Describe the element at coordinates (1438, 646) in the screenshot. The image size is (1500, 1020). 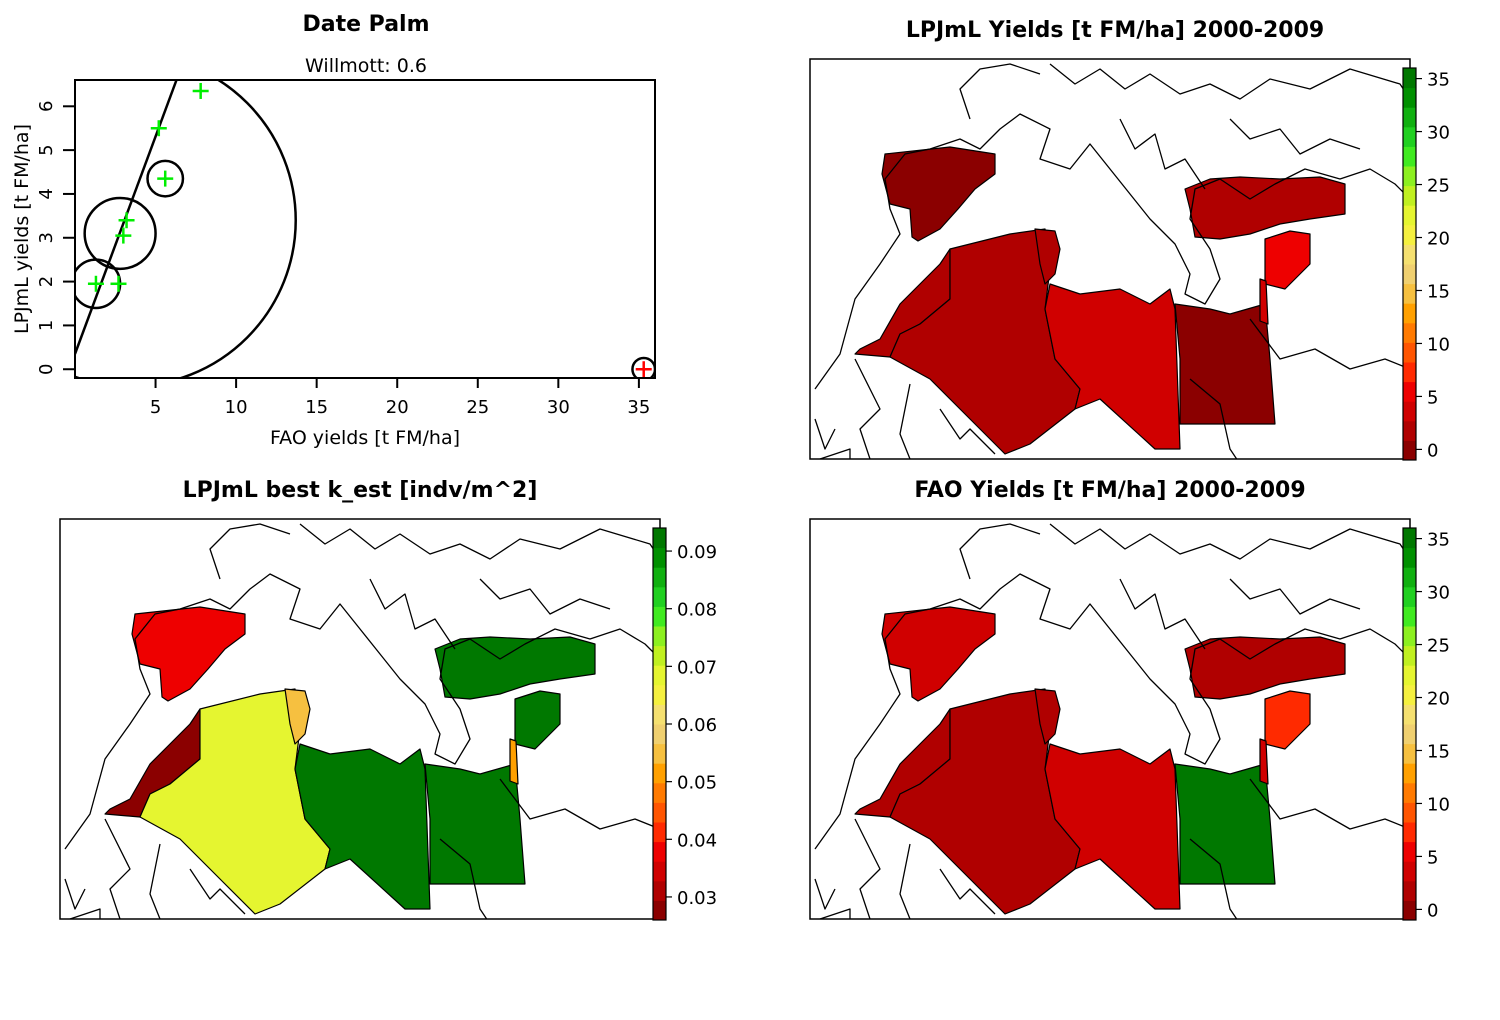
I see `map-fao-legend-label-5: 25` at that location.